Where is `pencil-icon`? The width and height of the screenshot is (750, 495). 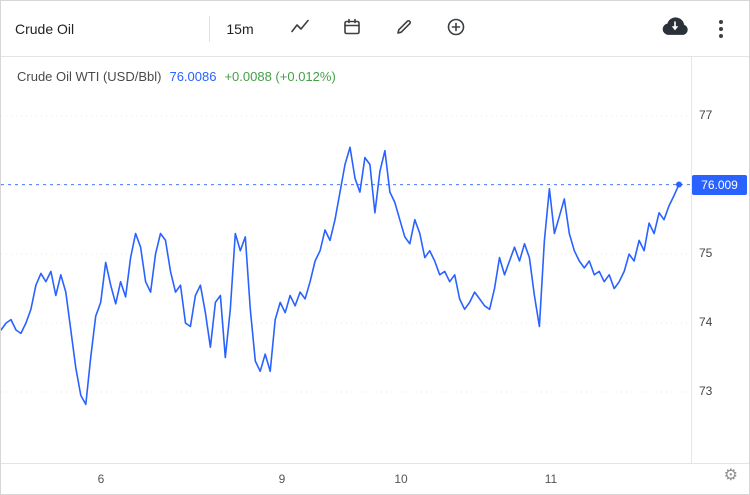 pencil-icon is located at coordinates (404, 28).